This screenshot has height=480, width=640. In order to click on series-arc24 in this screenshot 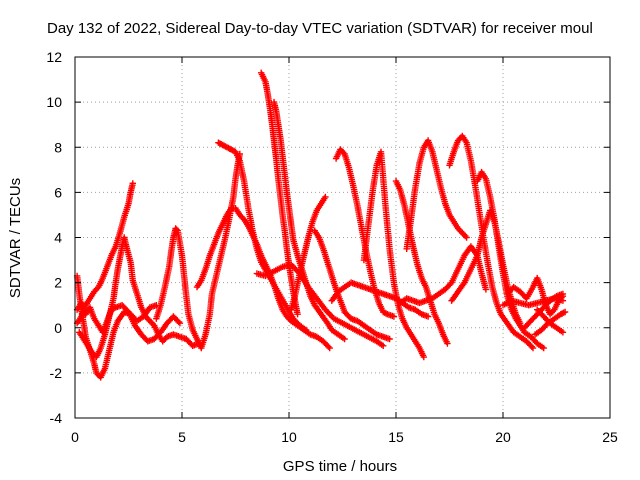, I will do `click(544, 310)`.